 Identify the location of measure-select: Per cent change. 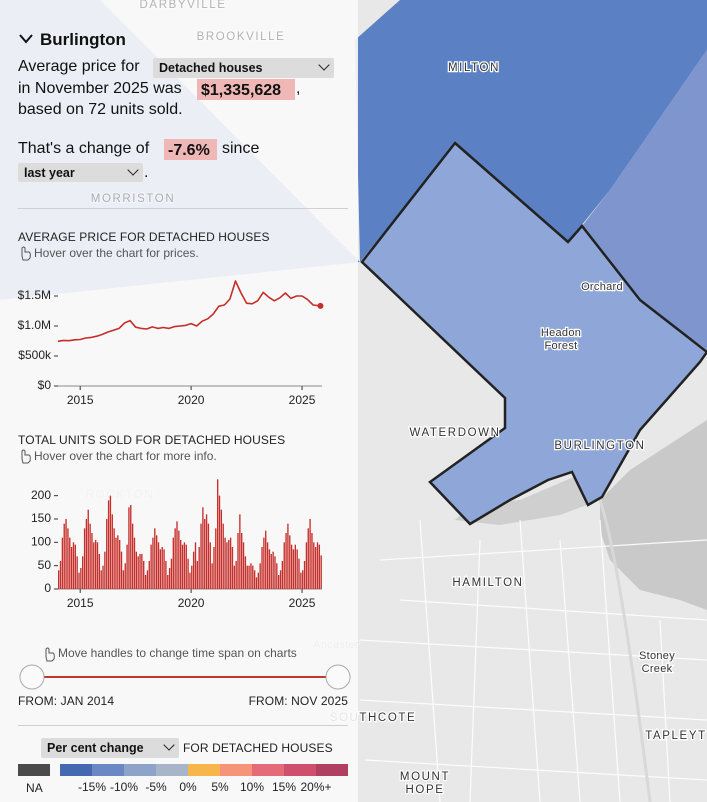
(110, 748).